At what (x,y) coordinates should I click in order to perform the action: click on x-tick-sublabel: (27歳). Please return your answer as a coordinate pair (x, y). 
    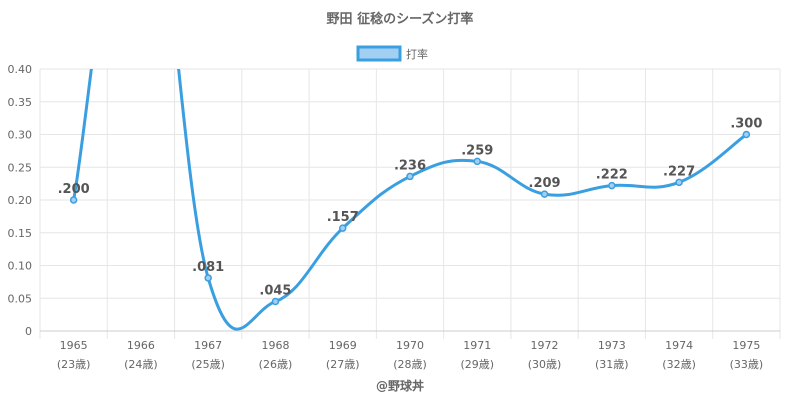
    Looking at the image, I should click on (343, 364).